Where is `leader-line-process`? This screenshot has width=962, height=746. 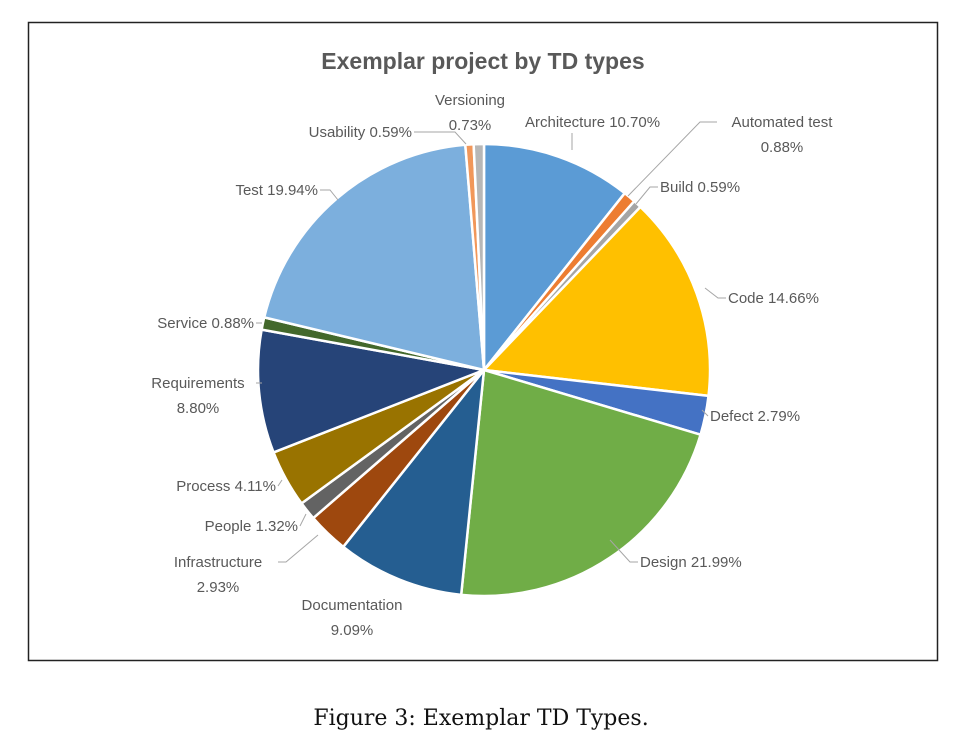 leader-line-process is located at coordinates (280, 483).